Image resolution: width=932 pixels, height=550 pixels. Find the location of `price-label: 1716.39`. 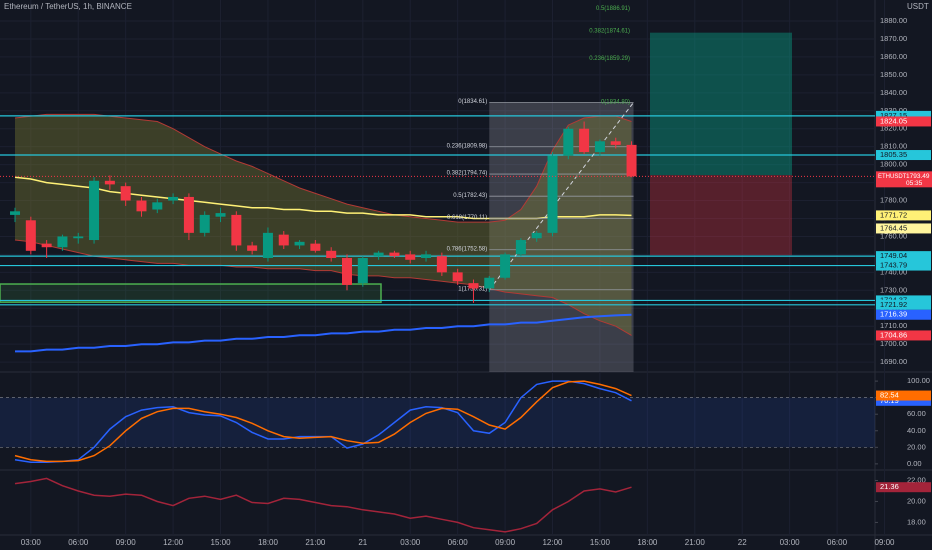

price-label: 1716.39 is located at coordinates (893, 314).